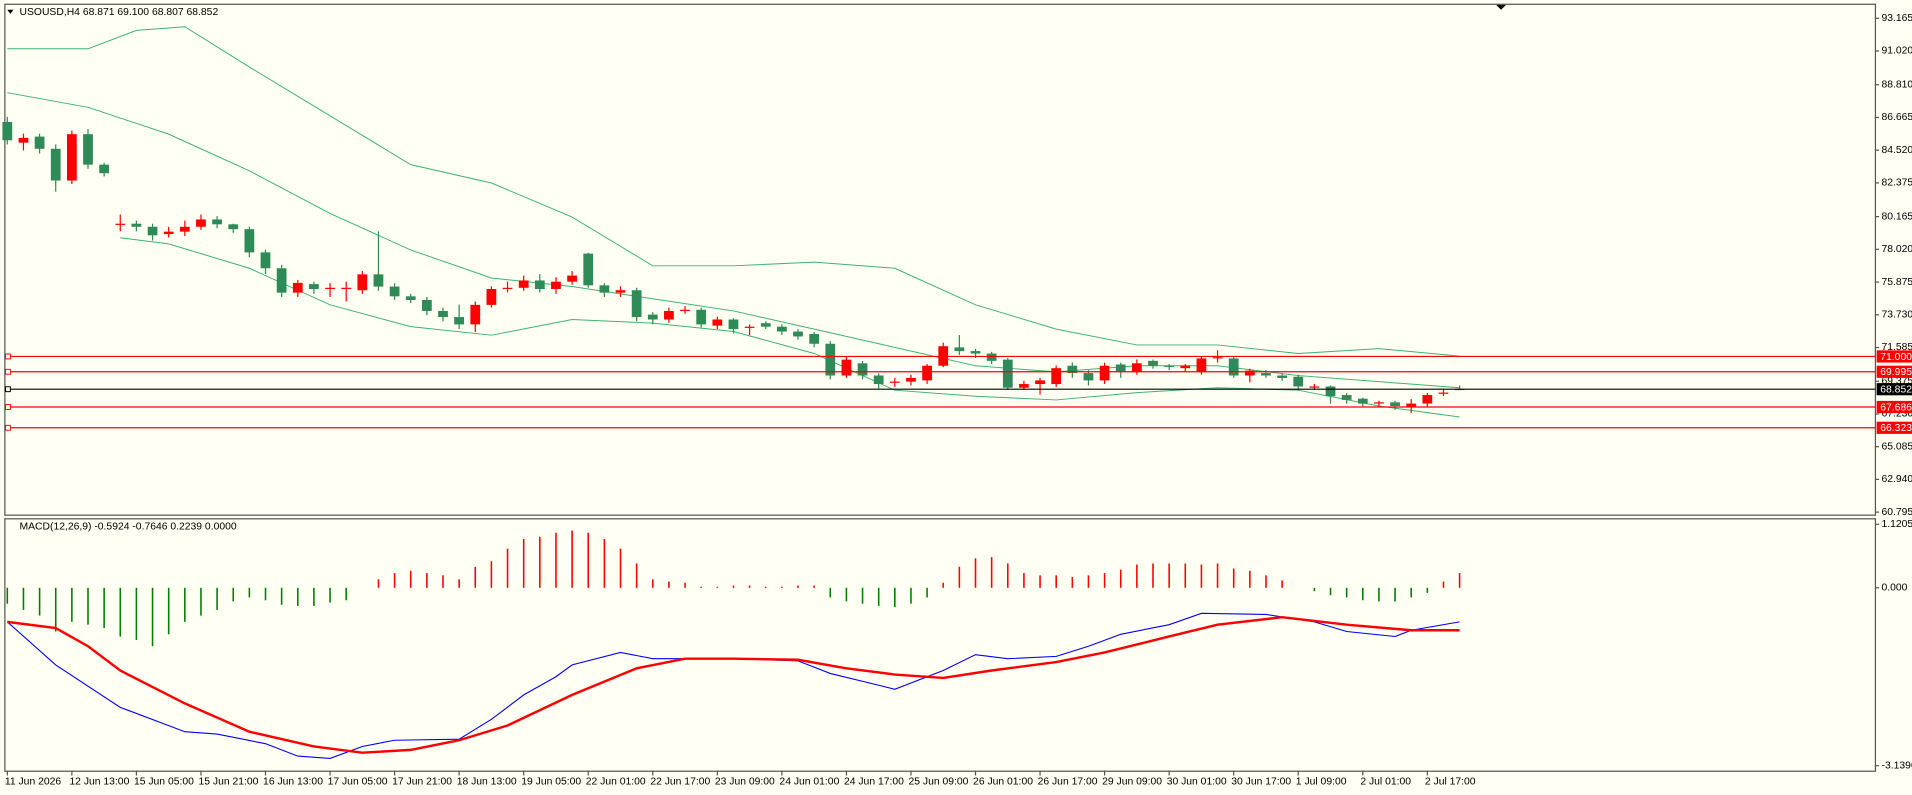 The width and height of the screenshot is (1912, 795). What do you see at coordinates (1897, 282) in the screenshot?
I see `y-tick-label: 75.875` at bounding box center [1897, 282].